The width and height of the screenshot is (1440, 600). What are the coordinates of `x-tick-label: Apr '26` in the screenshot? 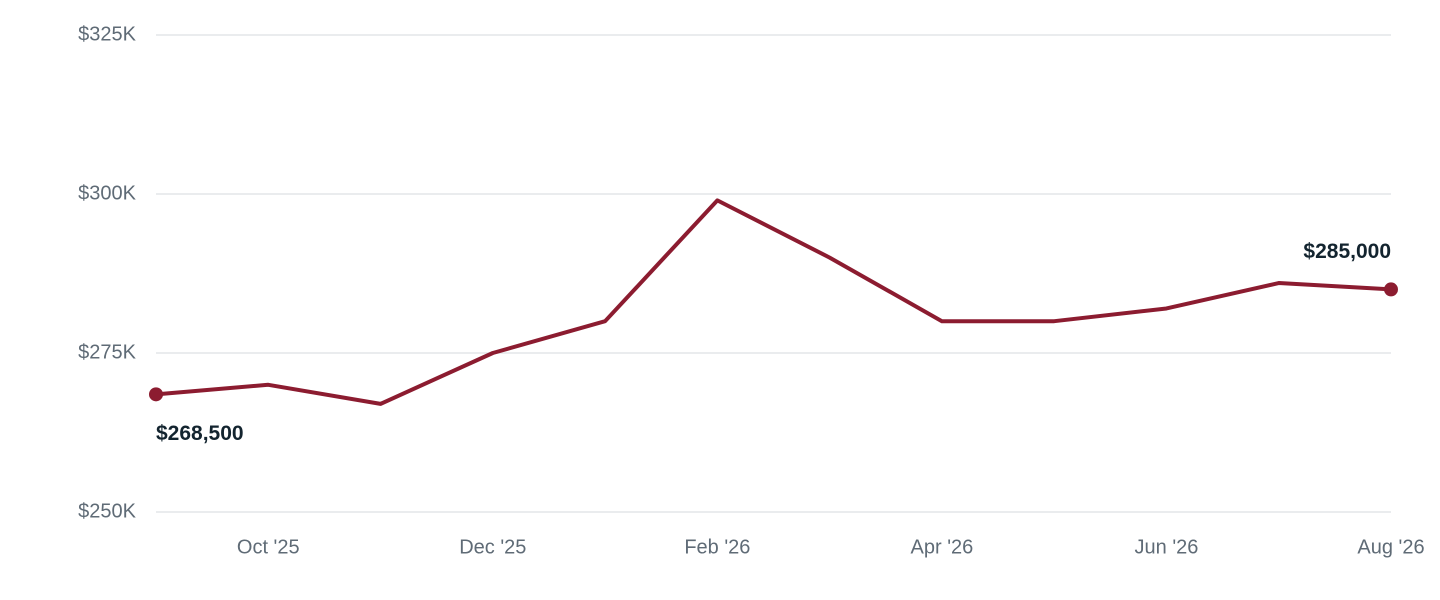 It's located at (942, 547).